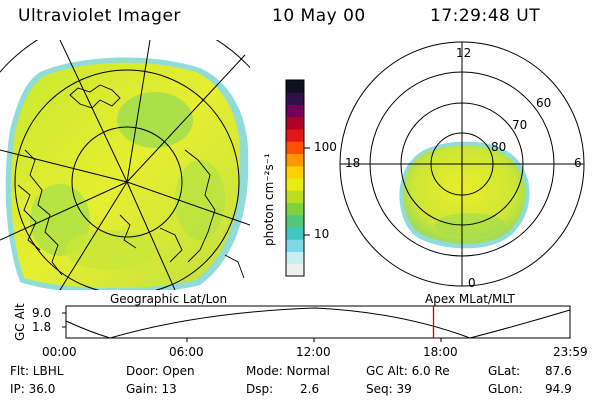  Describe the element at coordinates (59, 352) in the screenshot. I see `time-tick-0000: 00:00` at that location.